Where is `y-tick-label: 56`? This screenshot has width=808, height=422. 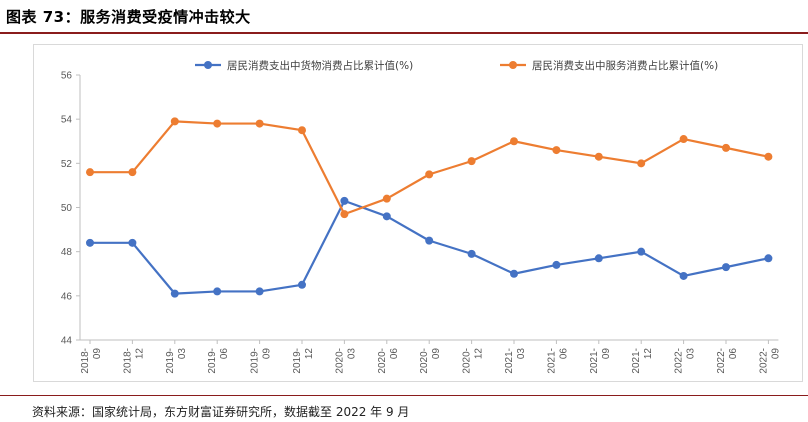 y-tick-label: 56 is located at coordinates (67, 76).